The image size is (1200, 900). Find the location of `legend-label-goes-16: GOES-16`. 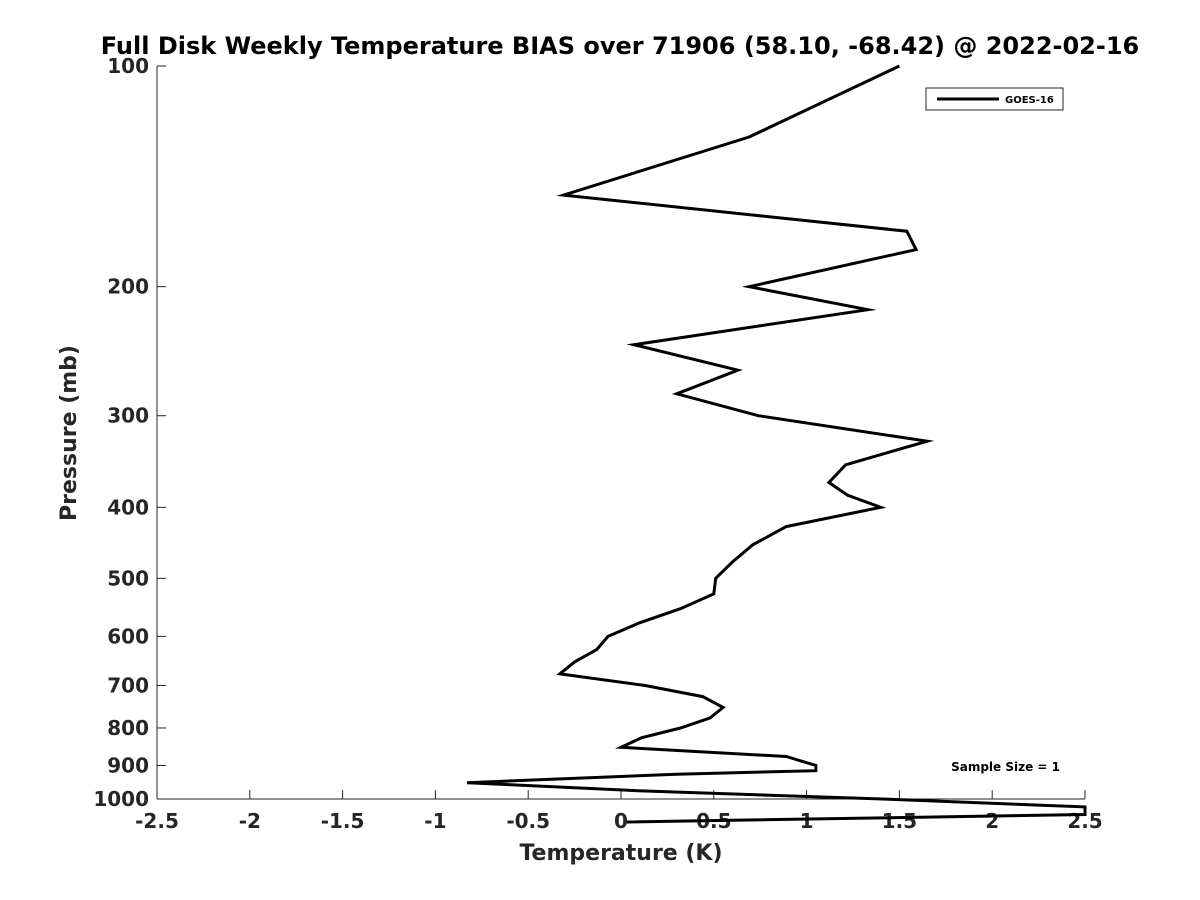

legend-label-goes-16: GOES-16 is located at coordinates (1029, 100).